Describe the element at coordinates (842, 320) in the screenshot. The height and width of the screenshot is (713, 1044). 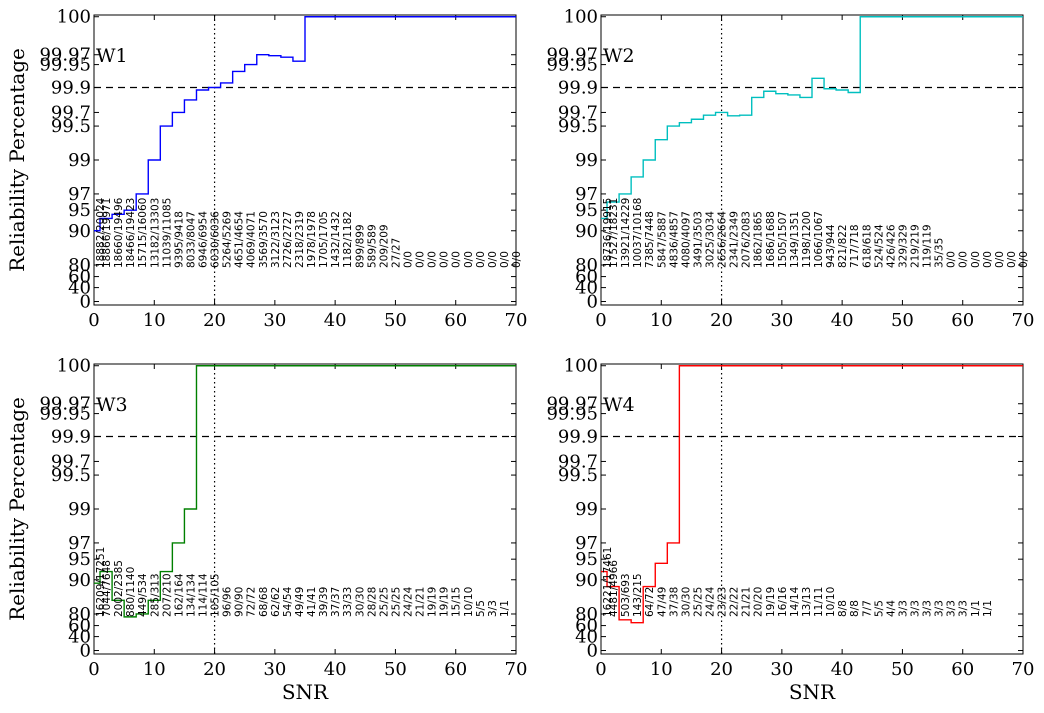
I see `x-tick-label: 40` at that location.